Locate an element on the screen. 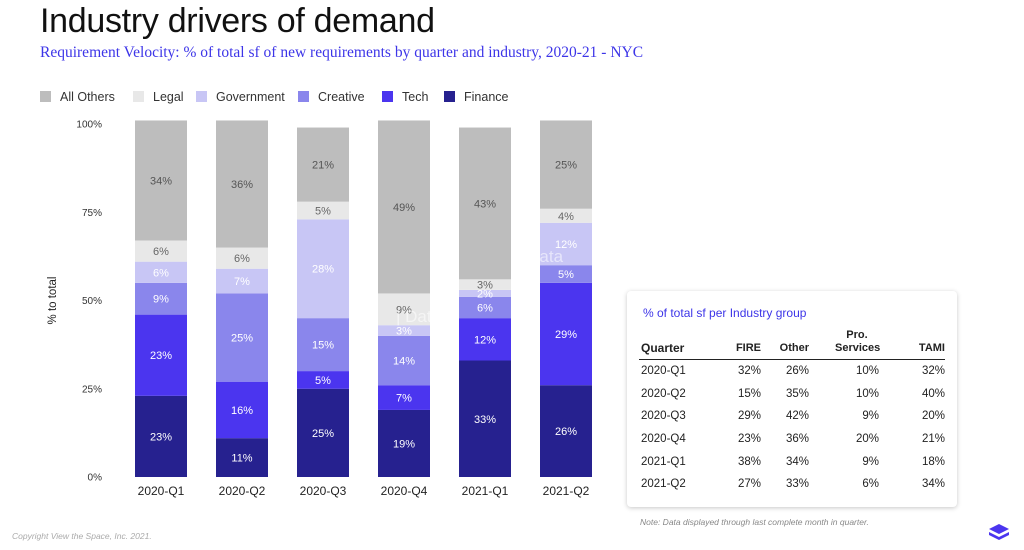 Image resolution: width=1024 pixels, height=550 pixels. table-cell-pro-services: 6% is located at coordinates (870, 484).